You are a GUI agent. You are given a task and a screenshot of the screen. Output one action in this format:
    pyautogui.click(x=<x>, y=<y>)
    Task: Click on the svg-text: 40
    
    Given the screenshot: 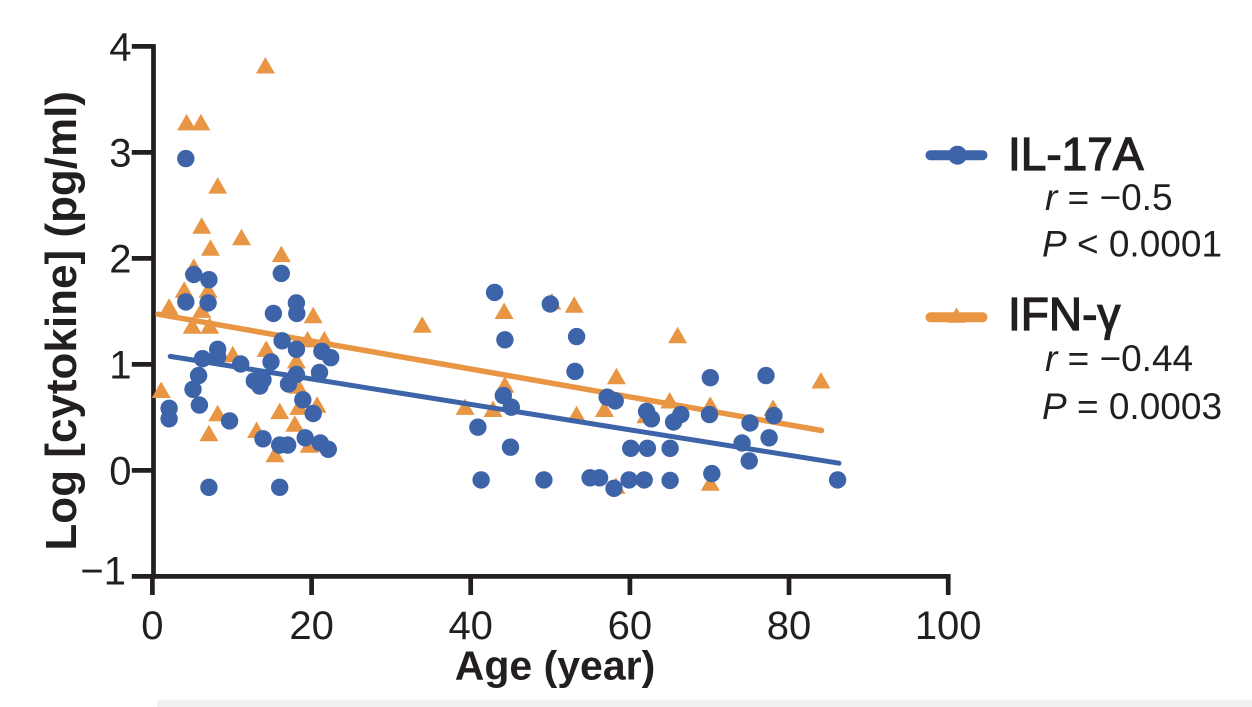 What is the action you would take?
    pyautogui.click(x=470, y=626)
    